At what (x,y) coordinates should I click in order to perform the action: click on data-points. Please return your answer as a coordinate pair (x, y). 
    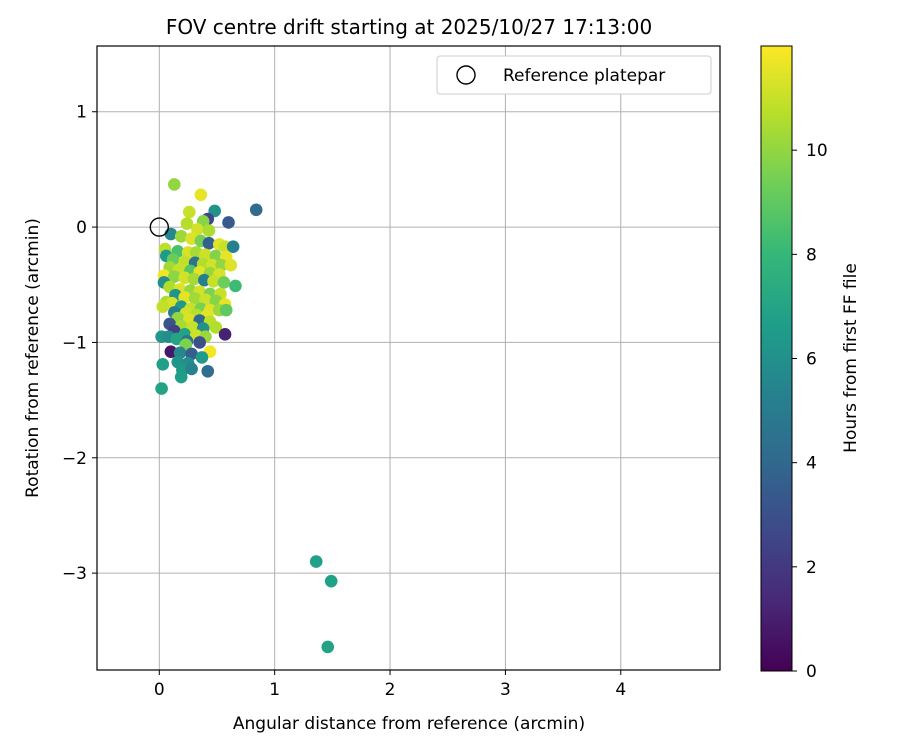
    Looking at the image, I should click on (246, 416).